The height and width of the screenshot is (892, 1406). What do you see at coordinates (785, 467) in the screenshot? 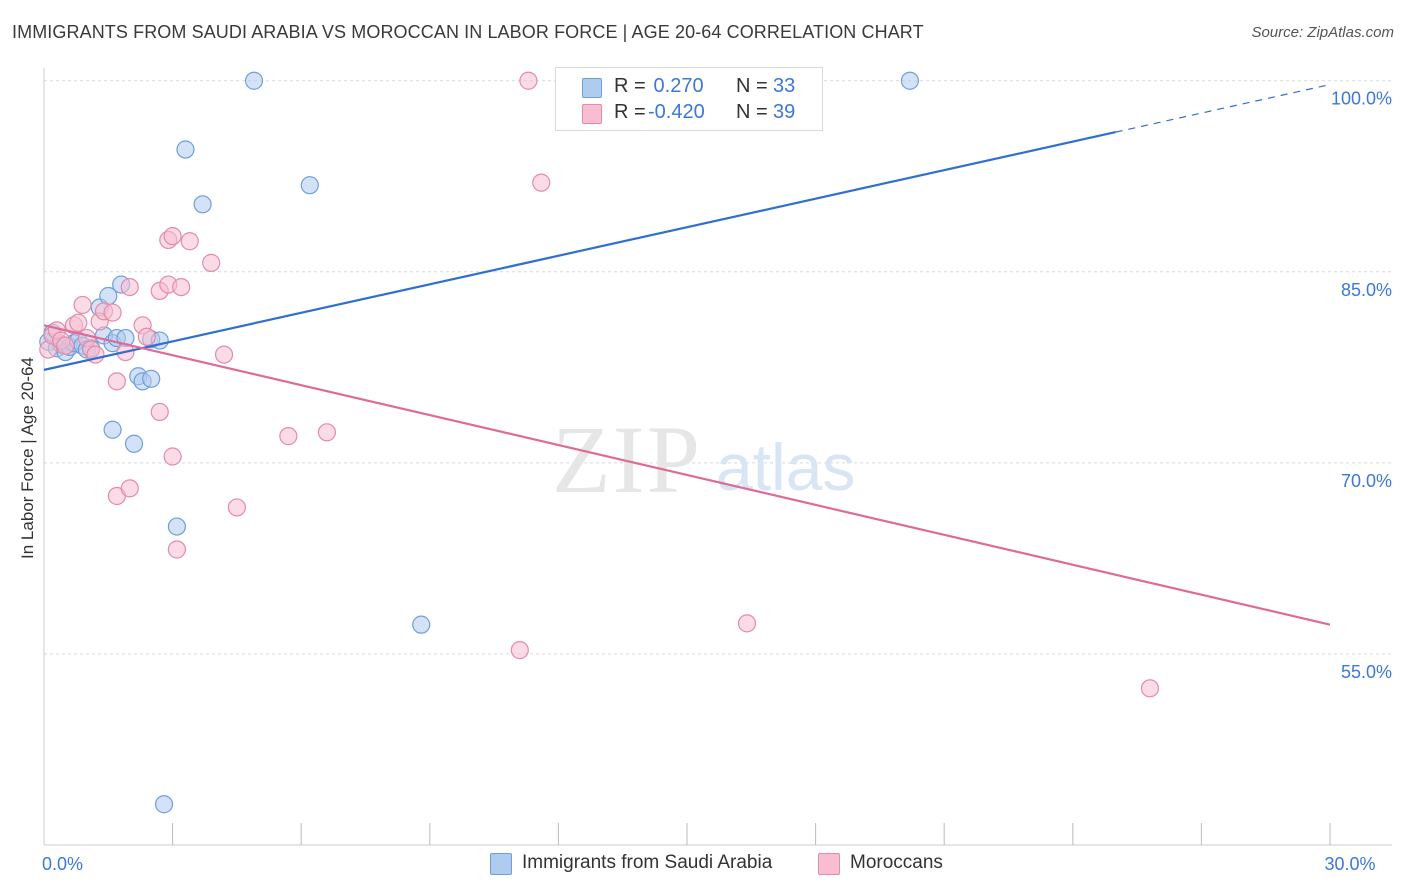
I see `watermark-atlas: atlas` at bounding box center [785, 467].